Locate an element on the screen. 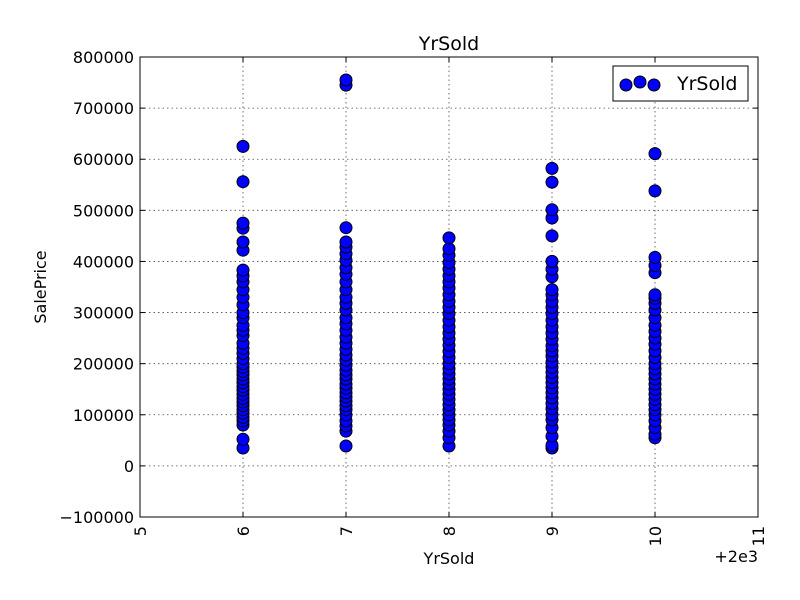 The width and height of the screenshot is (800, 600). x-tick-label: 11 is located at coordinates (758, 536).